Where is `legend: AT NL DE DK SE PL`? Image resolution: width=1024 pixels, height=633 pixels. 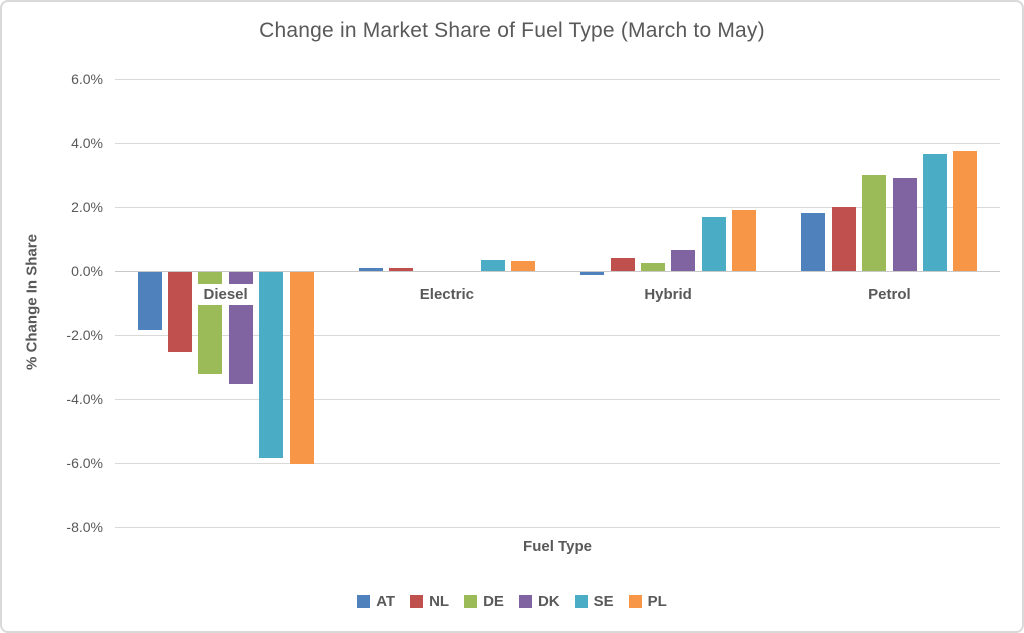
legend: AT NL DE DK SE PL is located at coordinates (512, 601).